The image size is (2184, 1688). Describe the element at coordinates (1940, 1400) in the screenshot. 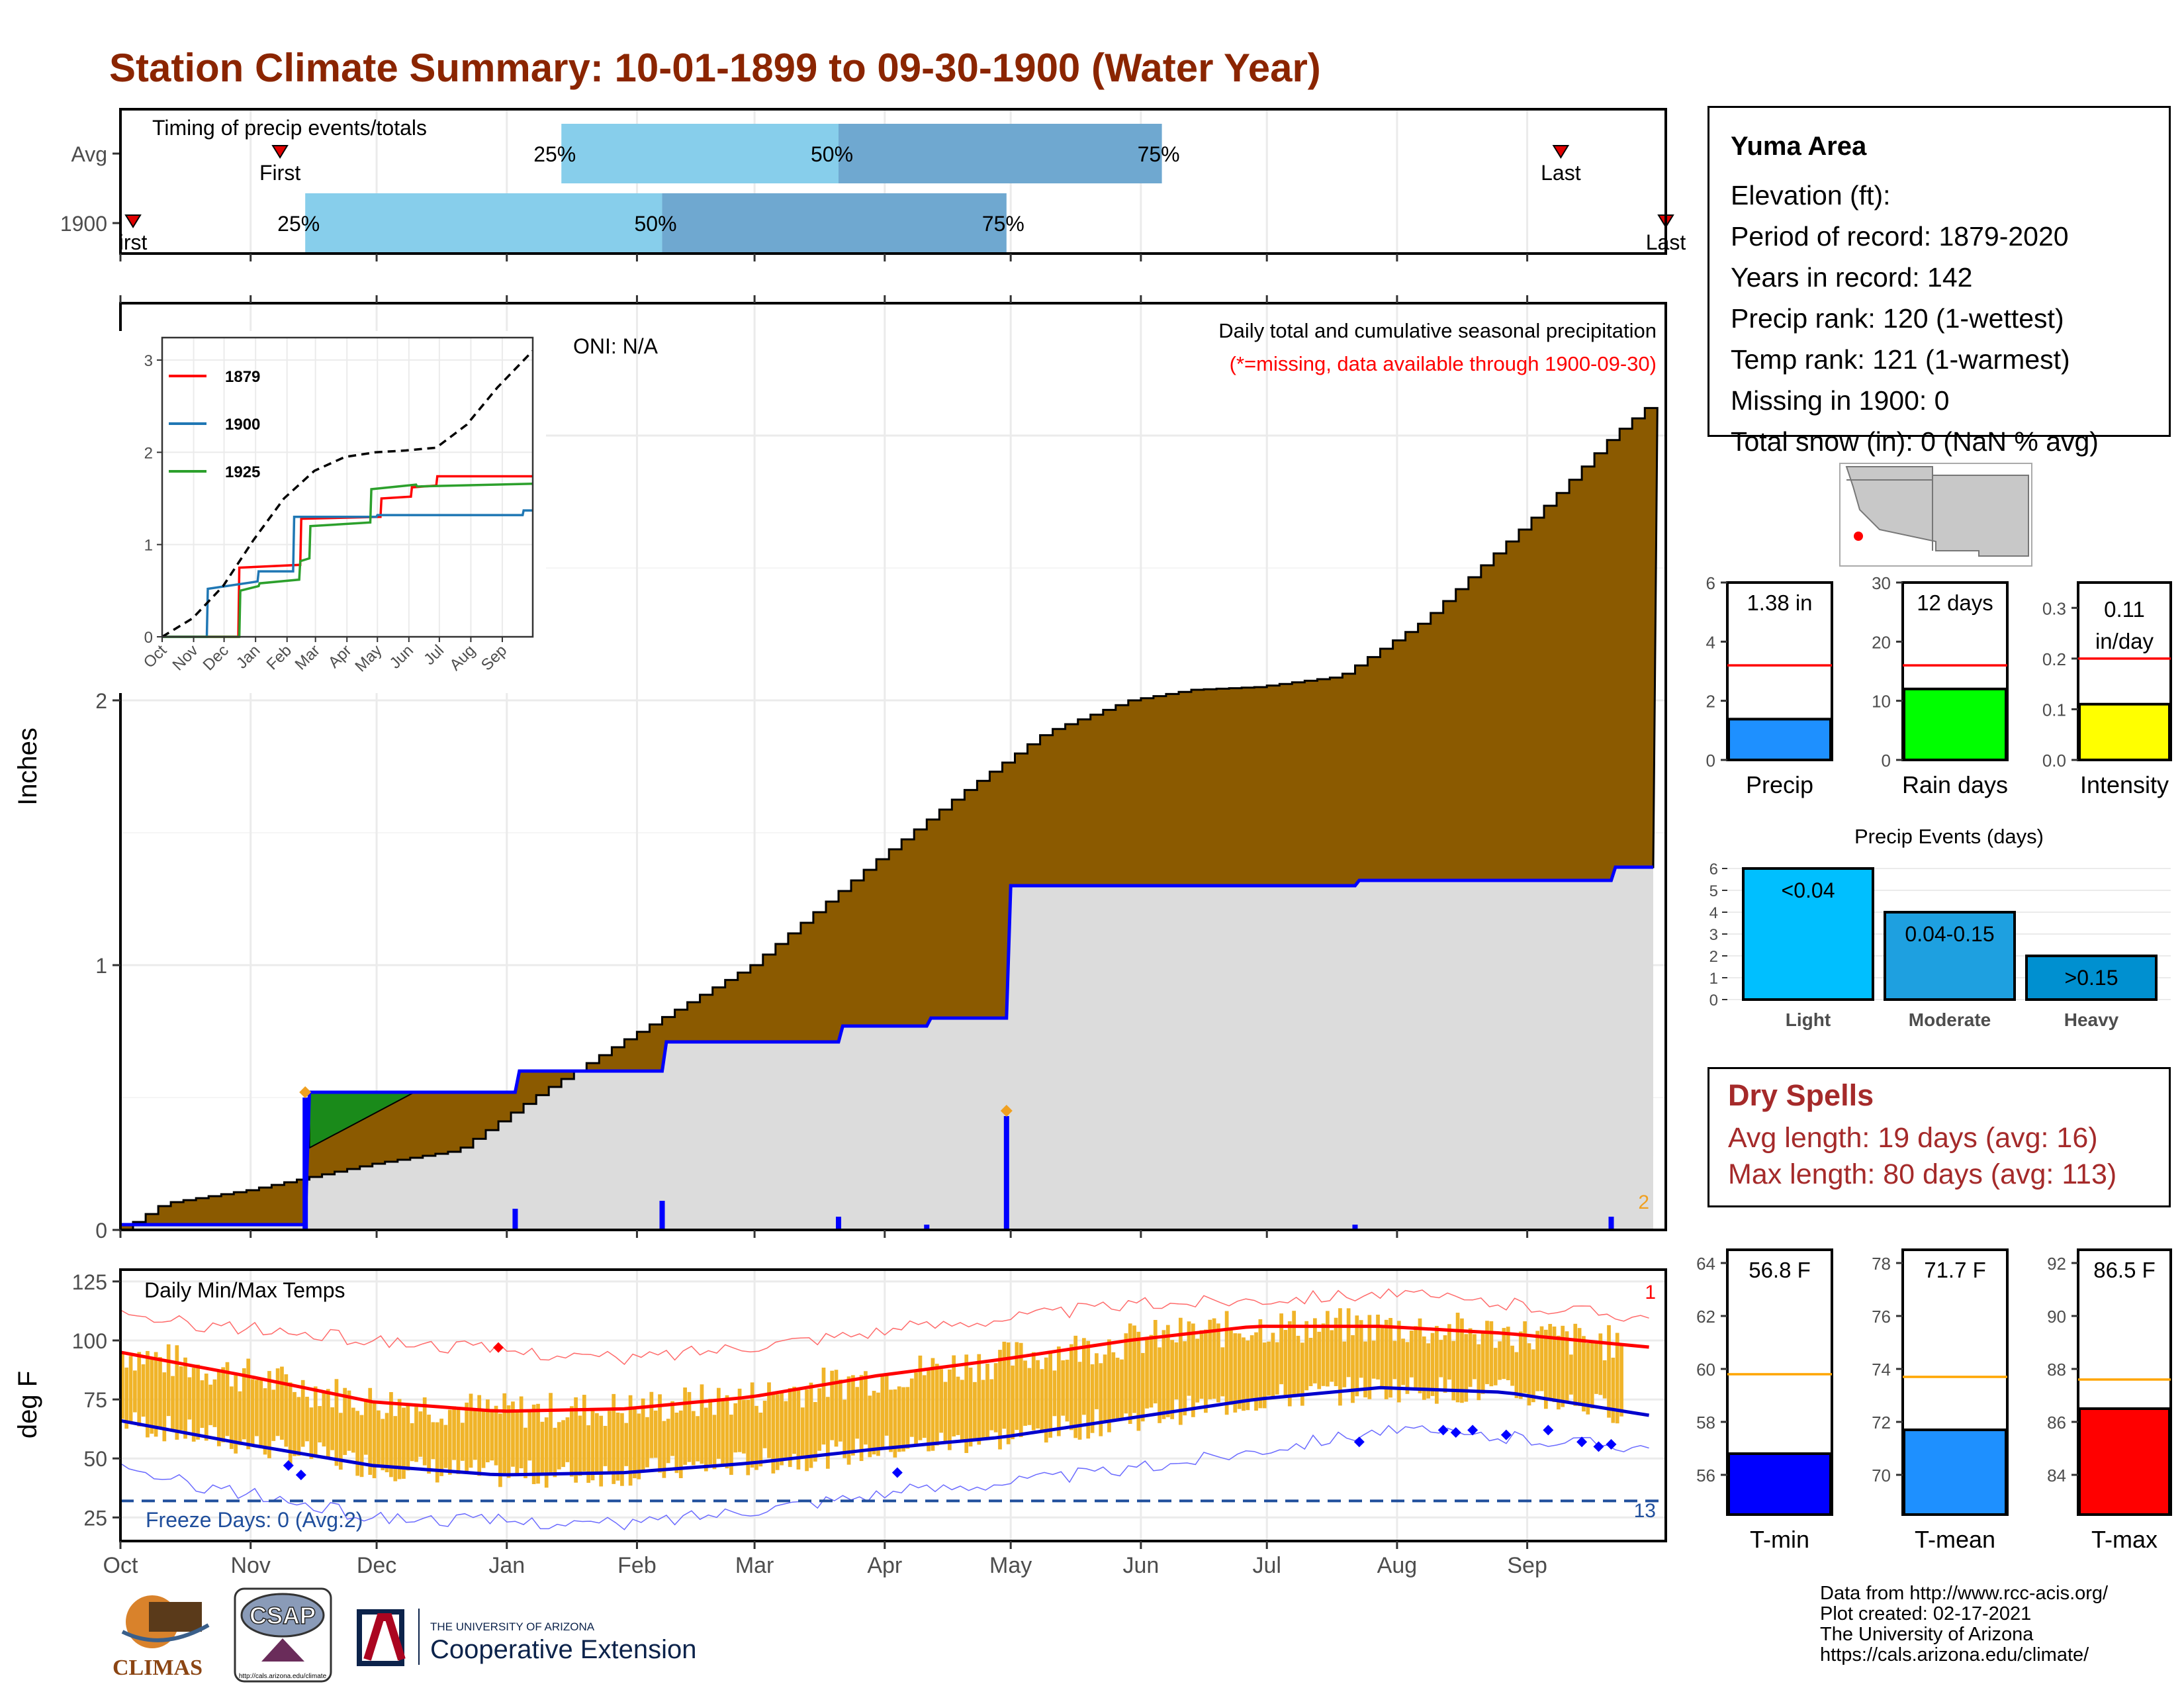

I see `panel-t-mean: 71.7 F 70 72 74 76 78 T-mean` at that location.